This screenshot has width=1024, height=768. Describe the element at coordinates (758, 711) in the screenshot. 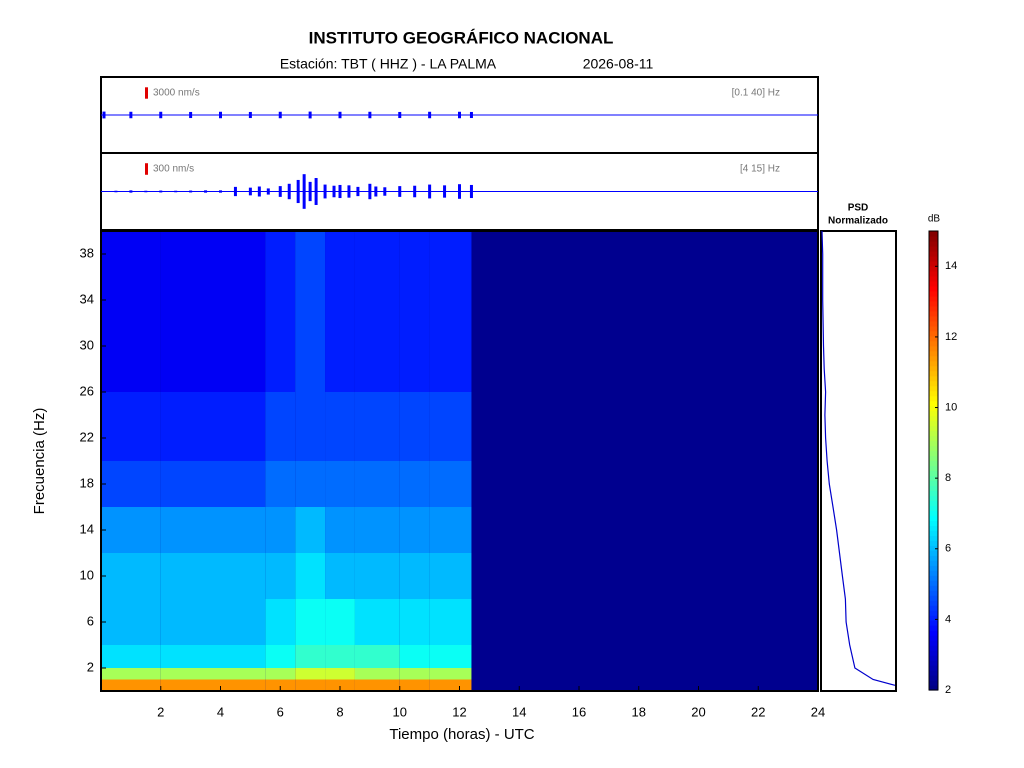

I see `x-tick-label: 22` at that location.